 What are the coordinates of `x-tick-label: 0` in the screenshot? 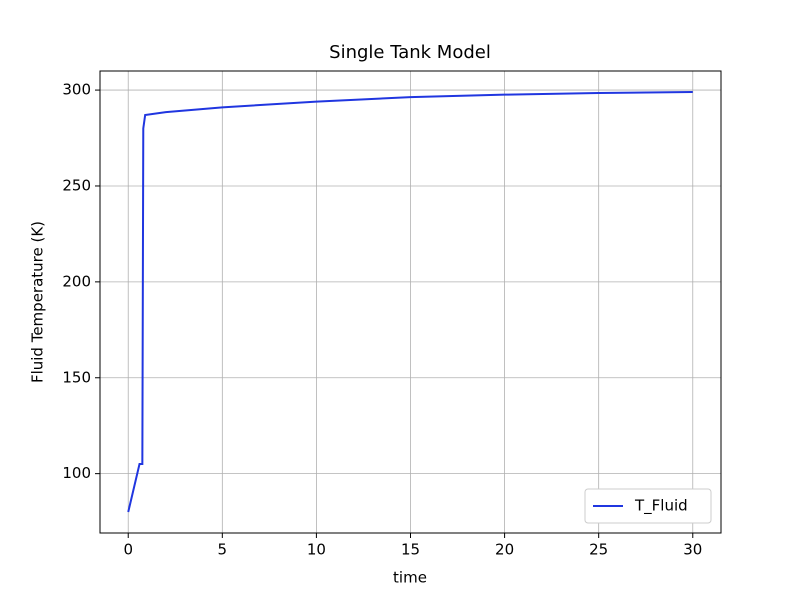 It's located at (128, 550).